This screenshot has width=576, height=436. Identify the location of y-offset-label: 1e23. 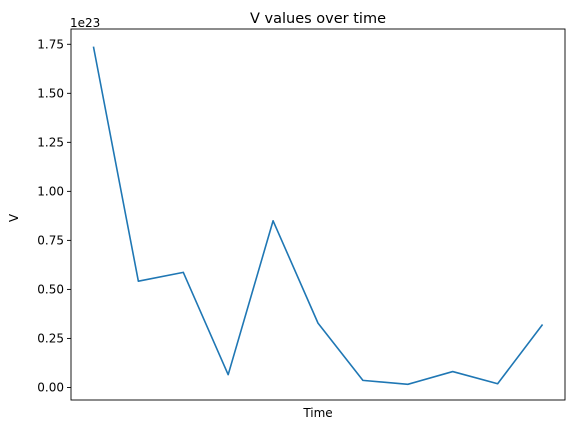
(85, 23).